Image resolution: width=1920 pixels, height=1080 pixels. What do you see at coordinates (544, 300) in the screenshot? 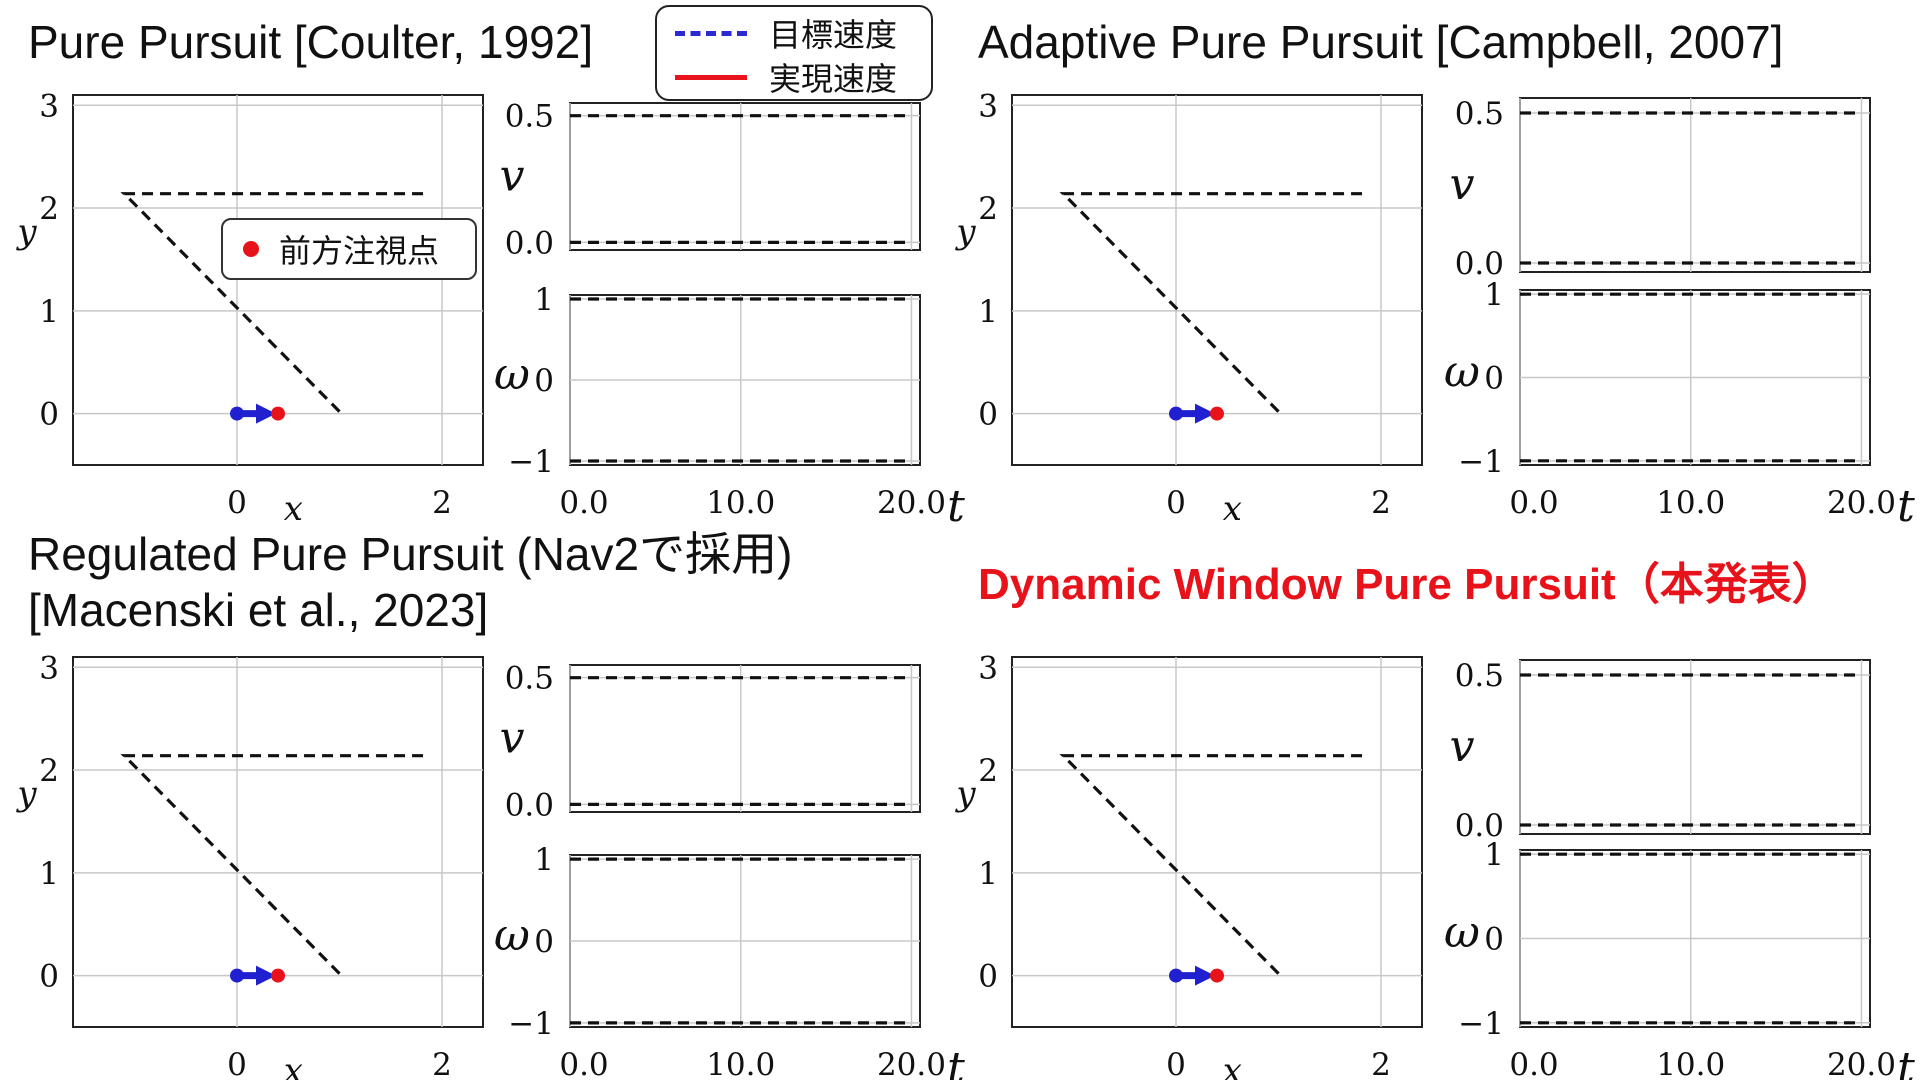
I see `pure-pursuit-omega-tick-label: 1` at bounding box center [544, 300].